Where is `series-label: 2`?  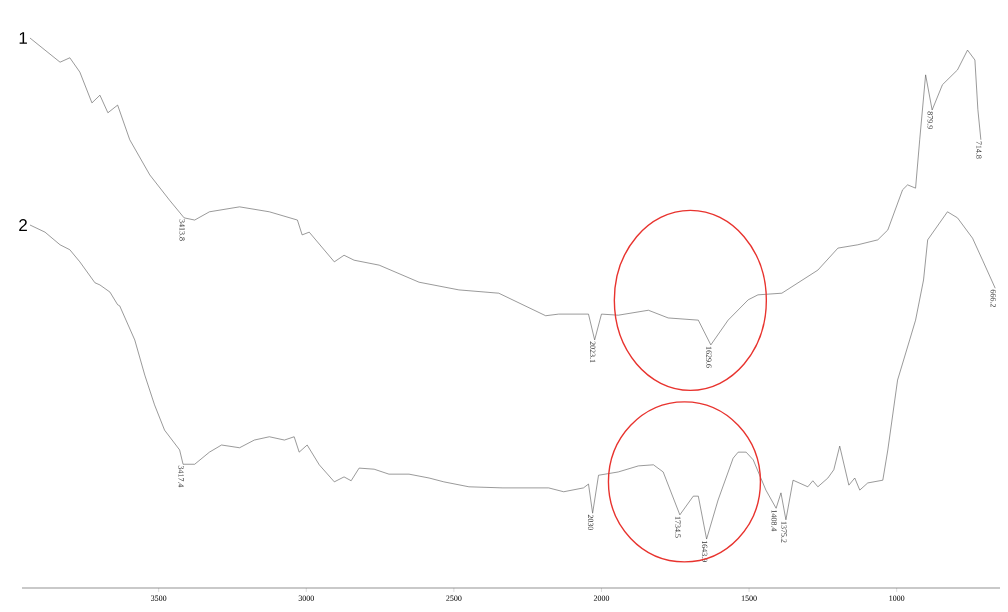 series-label: 2 is located at coordinates (23, 225).